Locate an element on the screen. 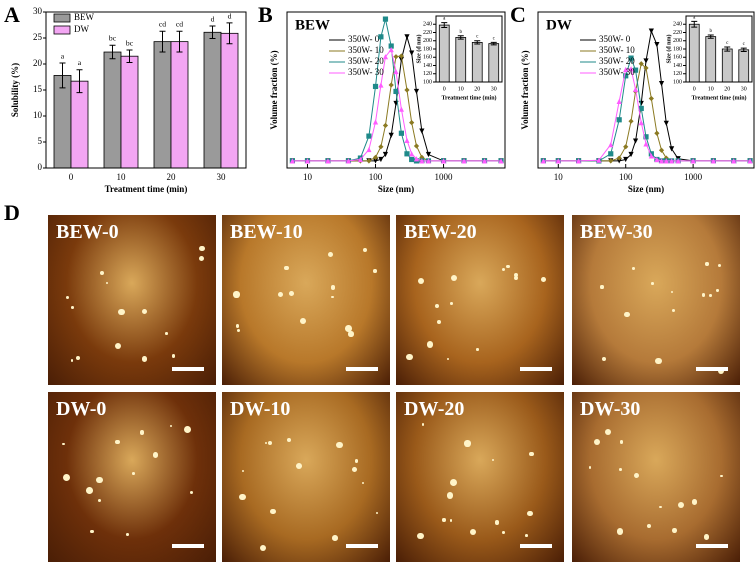 The width and height of the screenshot is (756, 569). afm-image: DW-10 is located at coordinates (306, 477).